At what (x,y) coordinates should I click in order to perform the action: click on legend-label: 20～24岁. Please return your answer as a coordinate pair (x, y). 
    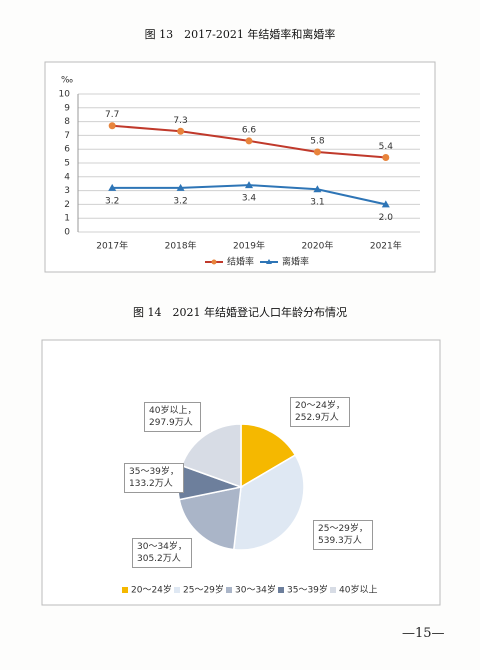
    Looking at the image, I should click on (151, 590).